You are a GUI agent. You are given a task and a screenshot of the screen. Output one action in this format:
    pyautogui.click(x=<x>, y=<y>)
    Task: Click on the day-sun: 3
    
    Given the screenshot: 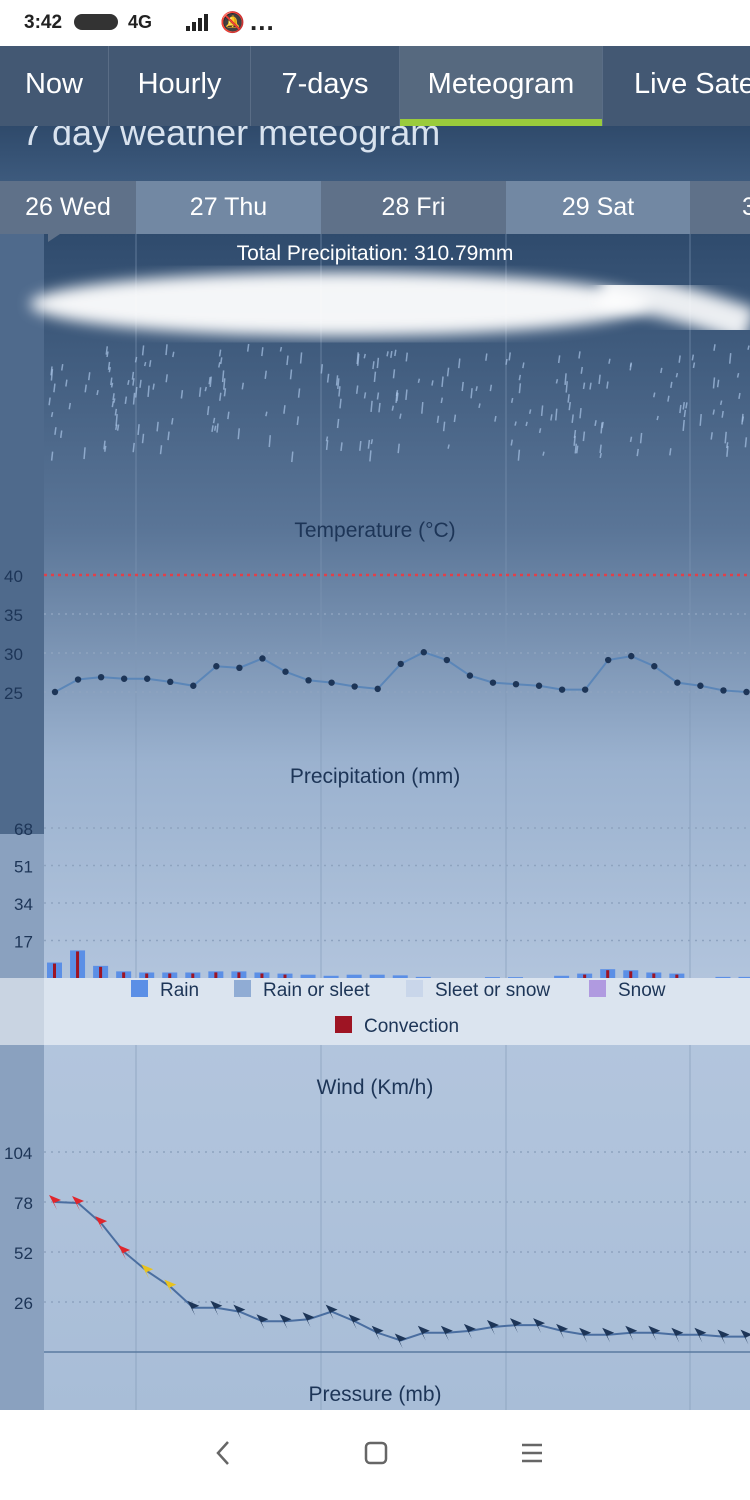 What is the action you would take?
    pyautogui.click(x=720, y=207)
    